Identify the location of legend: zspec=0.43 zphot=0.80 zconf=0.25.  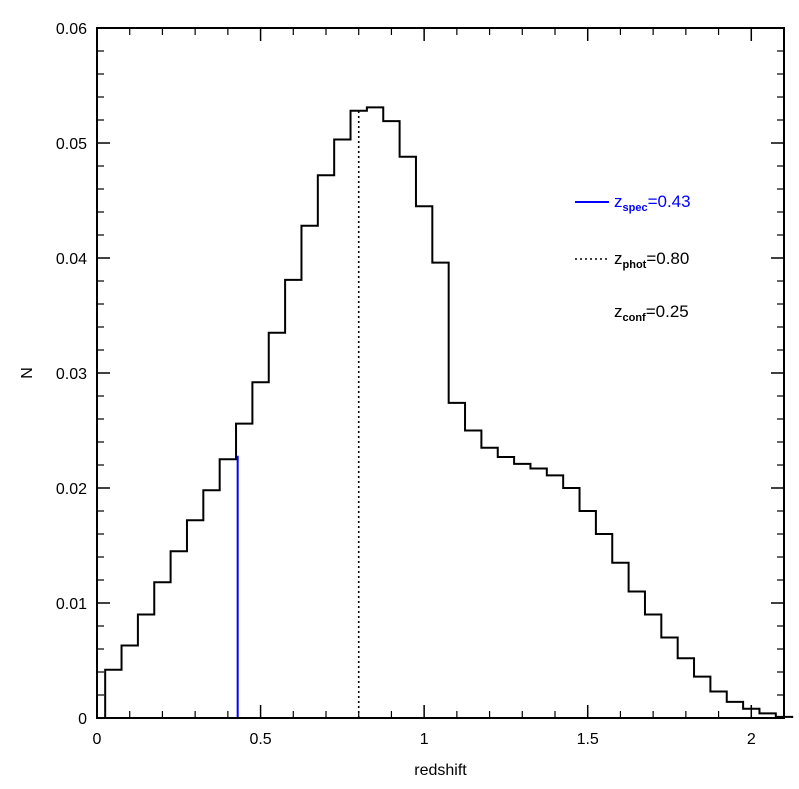
(633, 258).